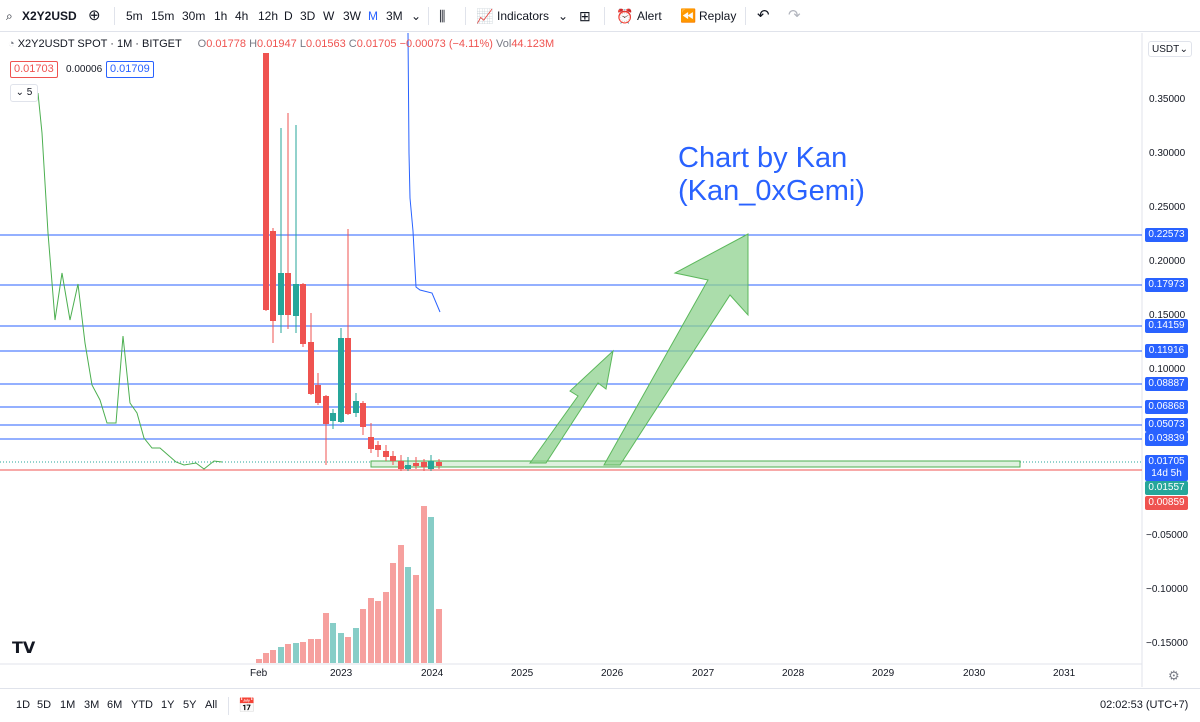 This screenshot has height=722, width=1200. Describe the element at coordinates (23, 705) in the screenshot. I see `range-1d: 1D` at that location.